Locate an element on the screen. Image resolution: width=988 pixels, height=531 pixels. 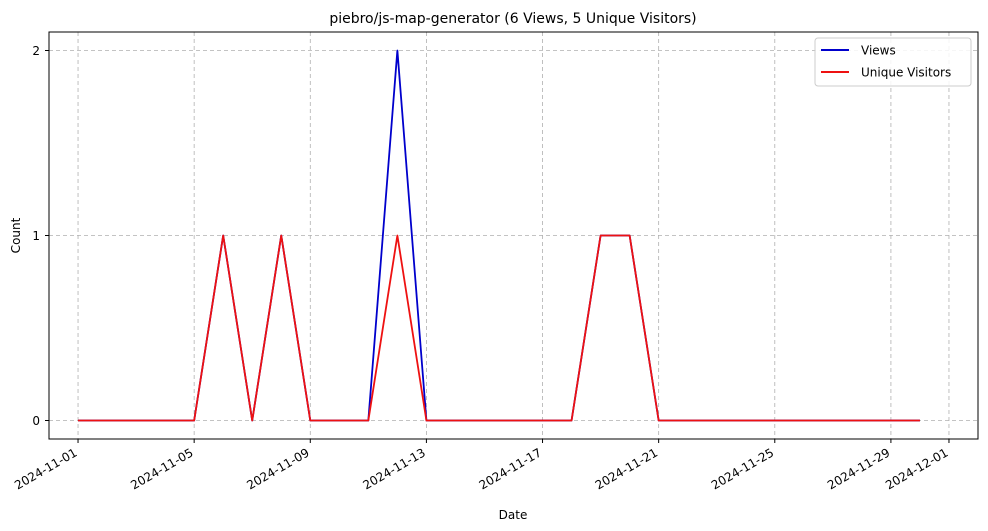
legend-label-unique-visitors: Unique Visitors is located at coordinates (906, 73).